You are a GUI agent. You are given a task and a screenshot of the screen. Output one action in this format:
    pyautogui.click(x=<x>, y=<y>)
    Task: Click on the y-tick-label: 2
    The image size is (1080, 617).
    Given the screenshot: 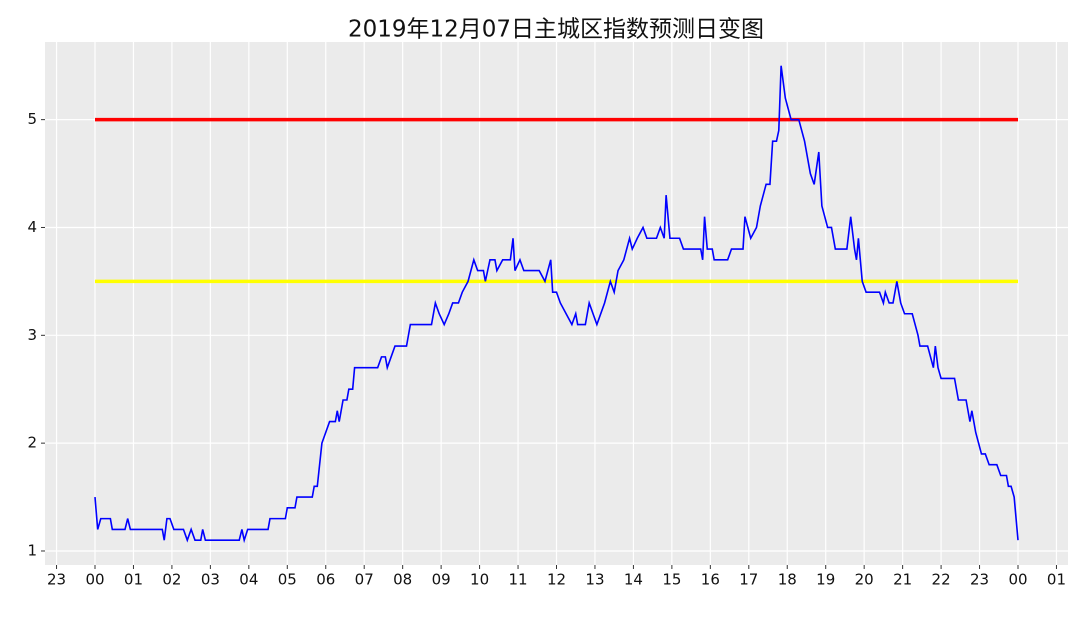 What is the action you would take?
    pyautogui.click(x=32, y=443)
    